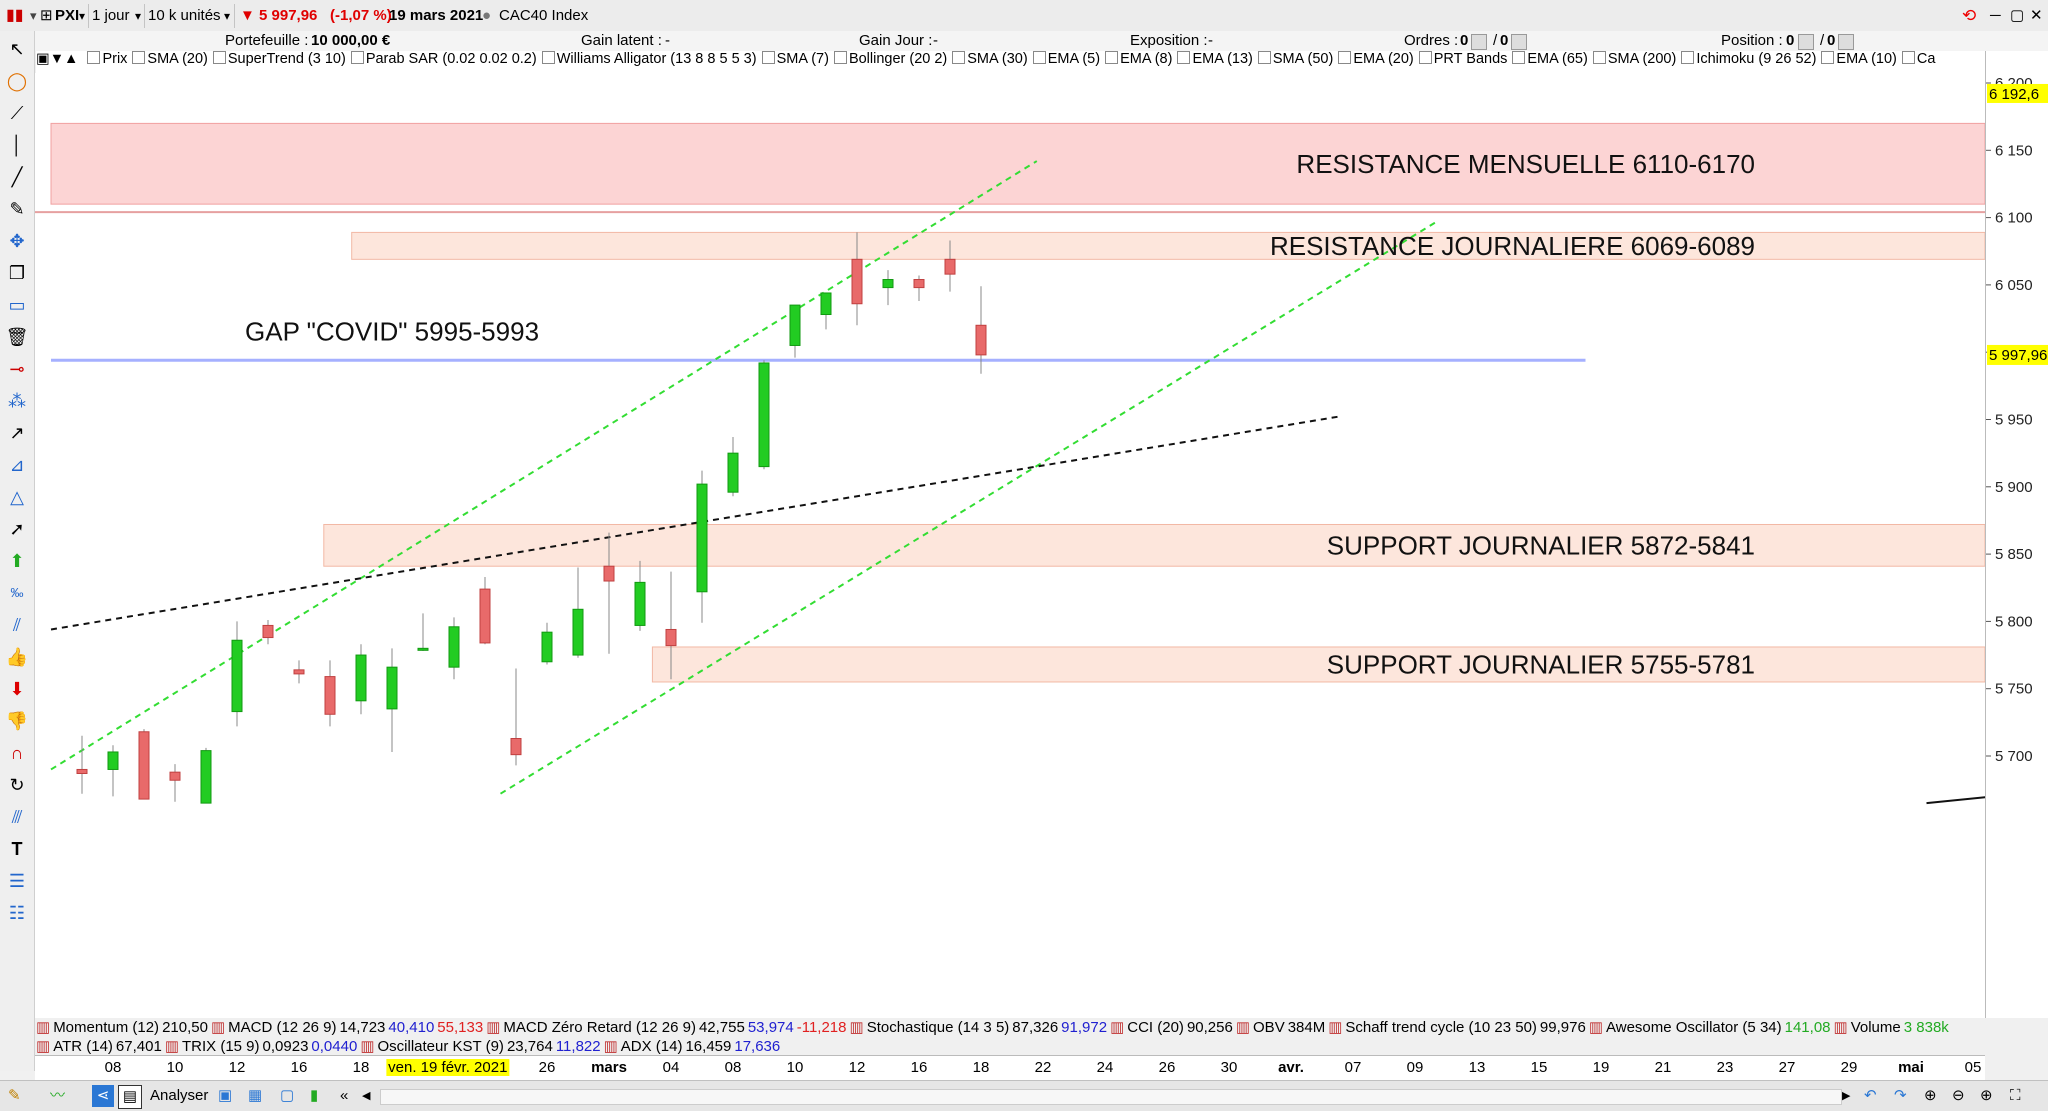 This screenshot has width=2048, height=1111. I want to click on ticker-chevron-icon: ▾, so click(82, 16).